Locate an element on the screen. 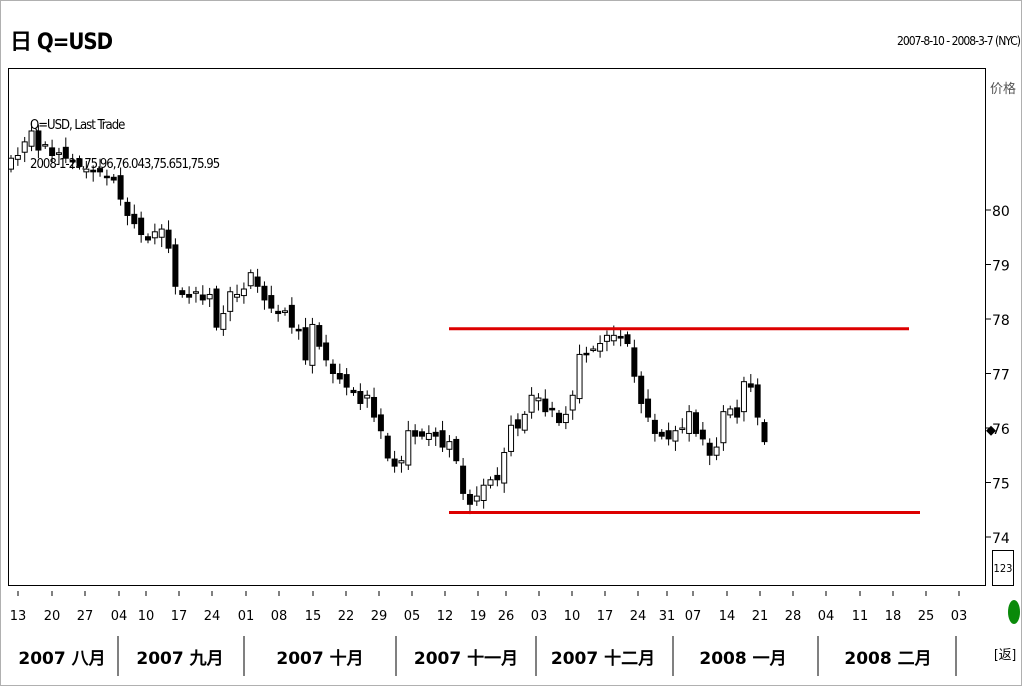 The width and height of the screenshot is (1024, 690). x-tick-label: 12 is located at coordinates (445, 616).